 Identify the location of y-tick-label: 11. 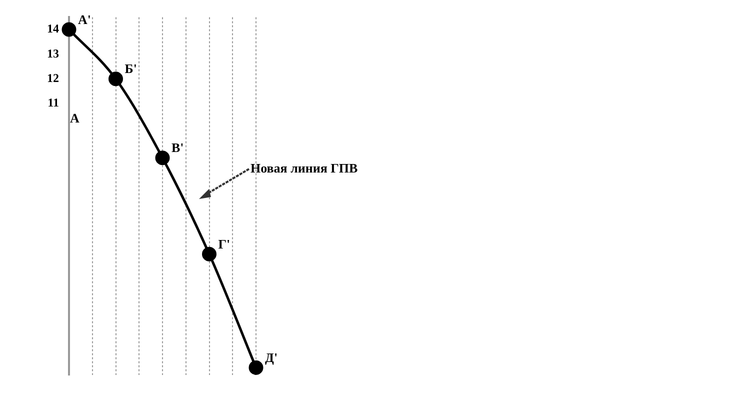
(53, 103).